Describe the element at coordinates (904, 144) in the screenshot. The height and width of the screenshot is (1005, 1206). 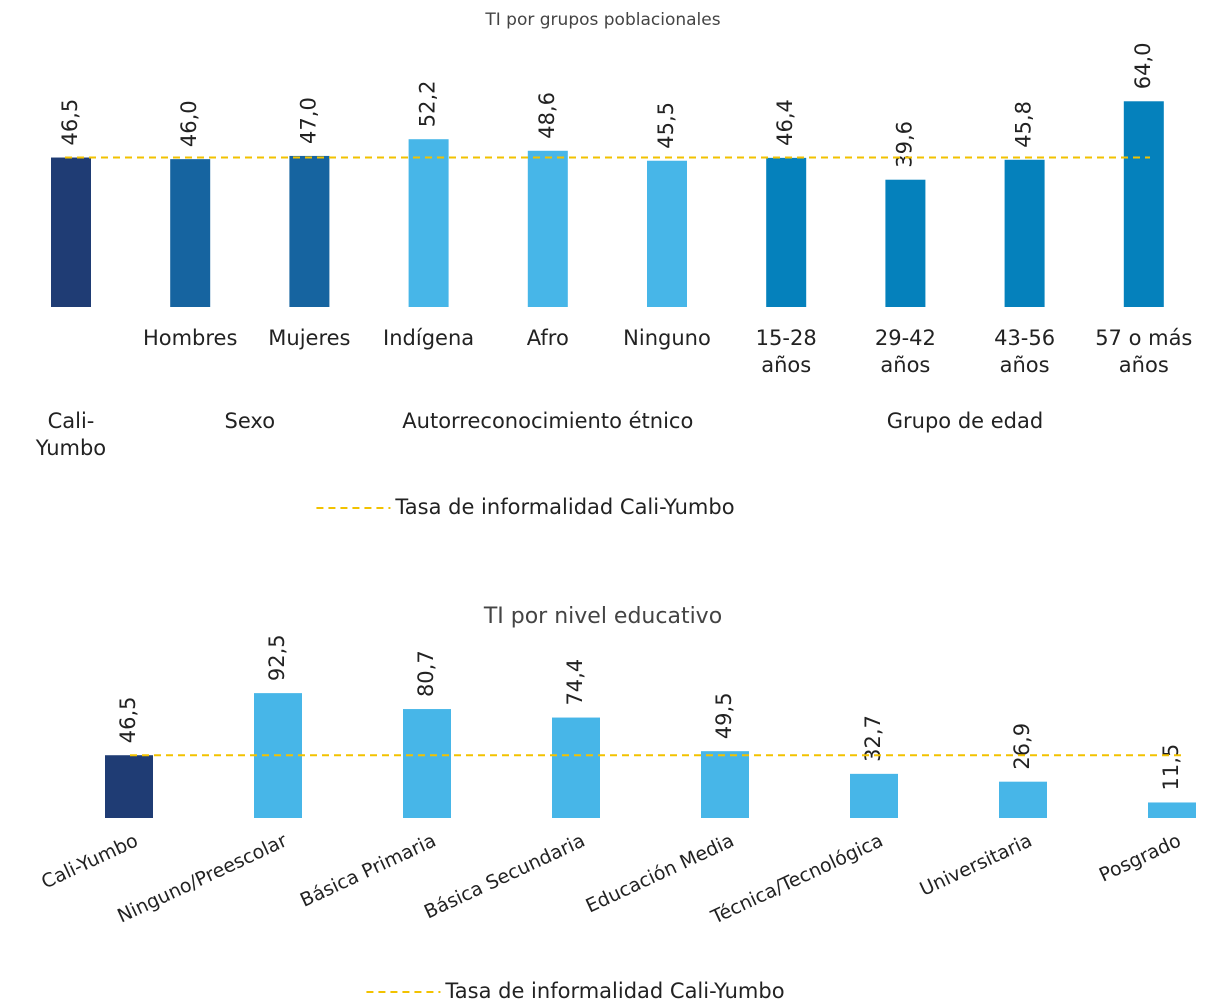
I see `value-label: 39,6` at that location.